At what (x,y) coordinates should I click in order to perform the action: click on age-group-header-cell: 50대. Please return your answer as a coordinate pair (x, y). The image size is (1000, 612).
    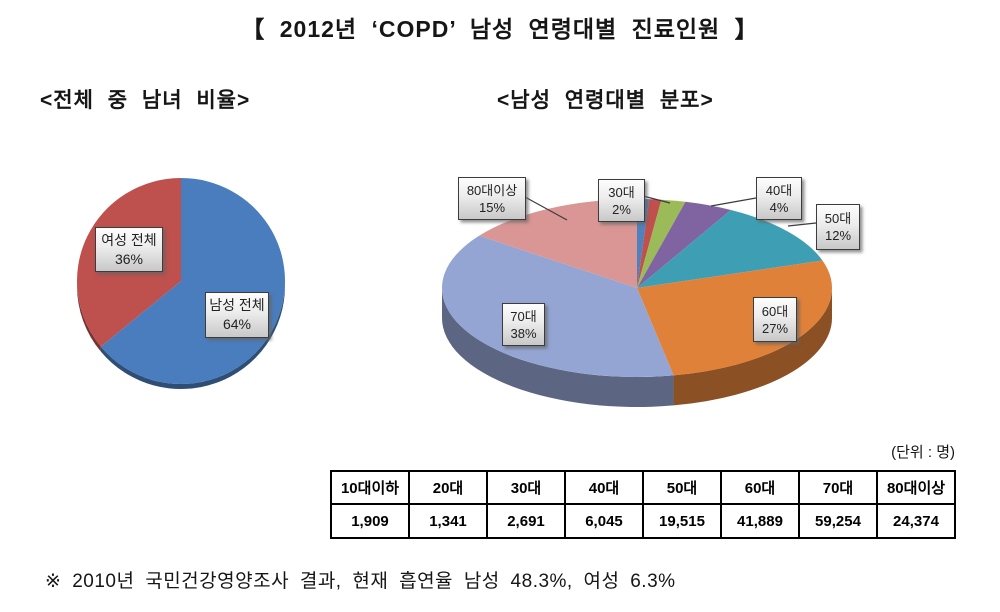
    Looking at the image, I should click on (682, 487).